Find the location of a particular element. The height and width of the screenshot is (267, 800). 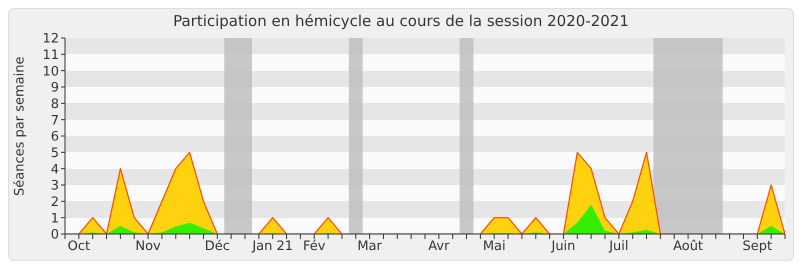

y-tick-label: 11 is located at coordinates (50, 55).